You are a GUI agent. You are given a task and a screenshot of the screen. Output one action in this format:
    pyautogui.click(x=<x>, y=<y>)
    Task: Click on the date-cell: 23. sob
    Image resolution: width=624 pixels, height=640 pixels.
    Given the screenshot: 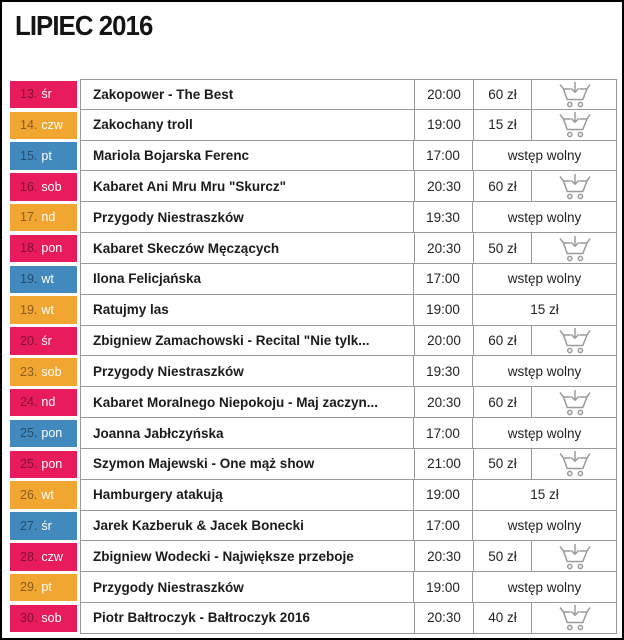 What is the action you would take?
    pyautogui.click(x=43, y=372)
    